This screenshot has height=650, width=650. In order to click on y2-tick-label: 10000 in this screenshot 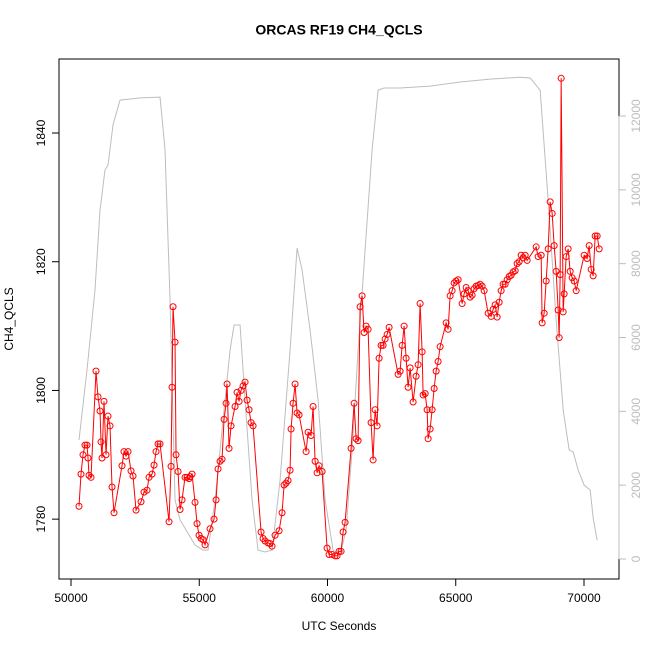, I will do `click(636, 190)`.